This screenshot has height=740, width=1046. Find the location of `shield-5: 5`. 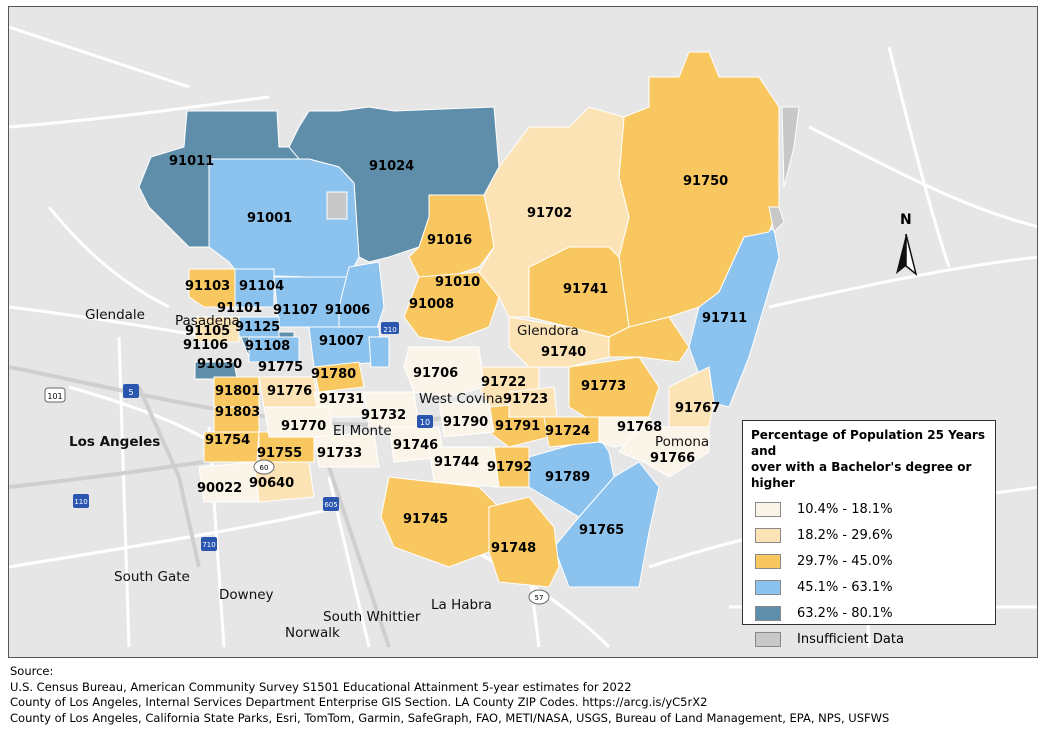

shield-5: 5 is located at coordinates (131, 391).